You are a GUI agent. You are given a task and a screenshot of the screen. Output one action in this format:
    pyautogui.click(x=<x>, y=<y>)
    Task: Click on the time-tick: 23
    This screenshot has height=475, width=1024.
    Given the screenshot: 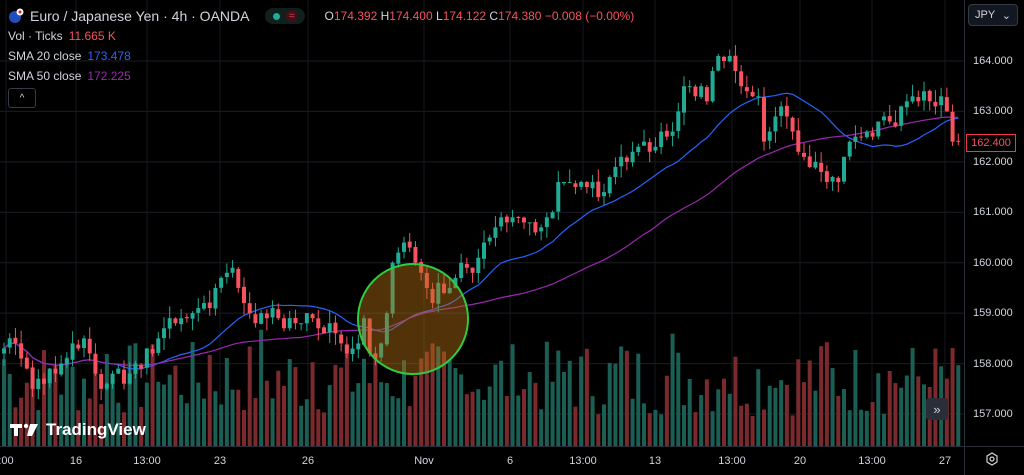 What is the action you would take?
    pyautogui.click(x=220, y=461)
    